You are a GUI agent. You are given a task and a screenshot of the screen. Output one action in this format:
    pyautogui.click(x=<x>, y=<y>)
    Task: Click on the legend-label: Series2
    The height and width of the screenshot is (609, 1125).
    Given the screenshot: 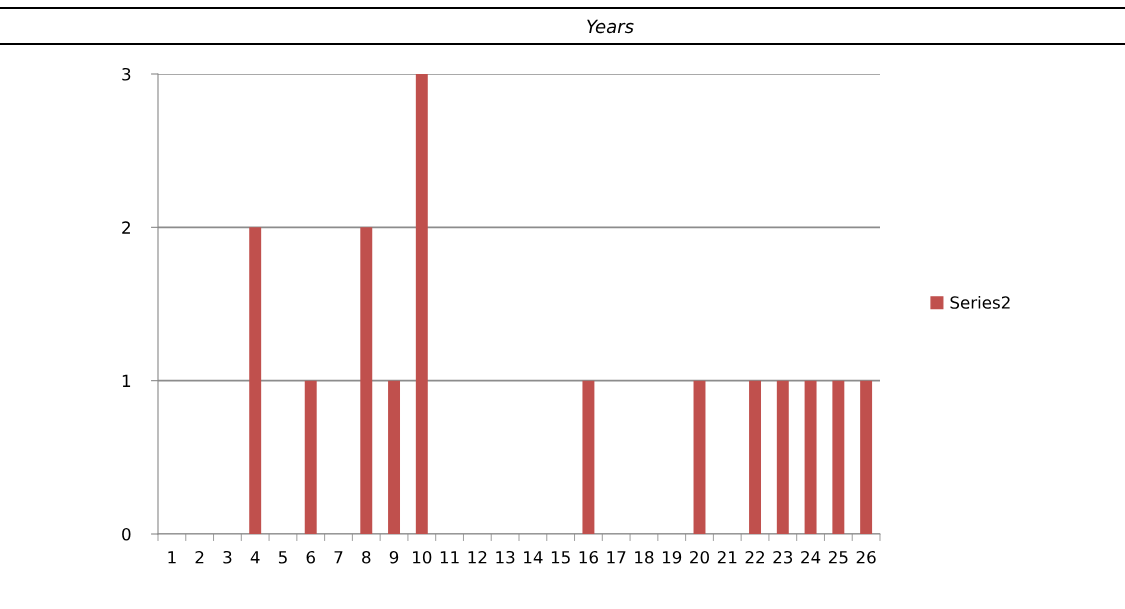 What is the action you would take?
    pyautogui.click(x=980, y=302)
    